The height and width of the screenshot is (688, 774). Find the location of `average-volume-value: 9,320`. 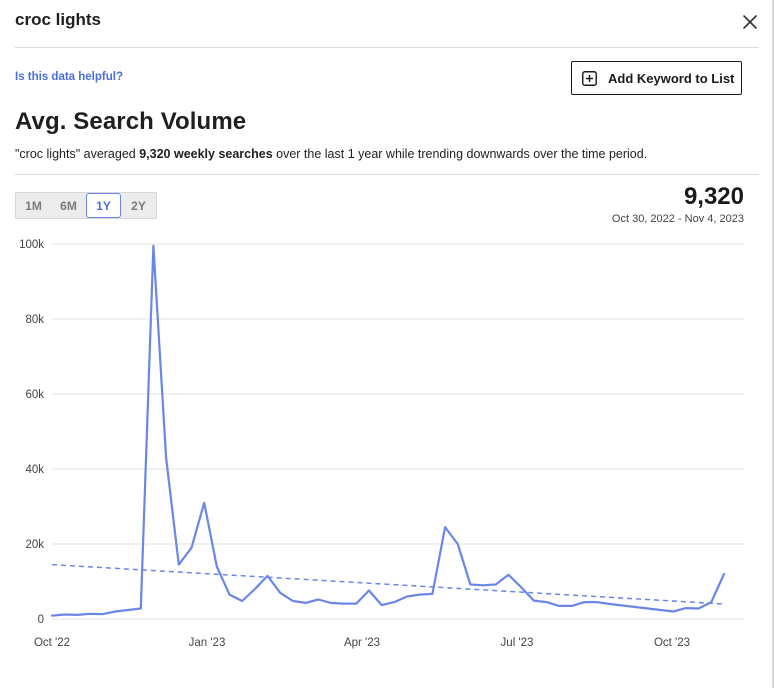

average-volume-value: 9,320 is located at coordinates (713, 196).